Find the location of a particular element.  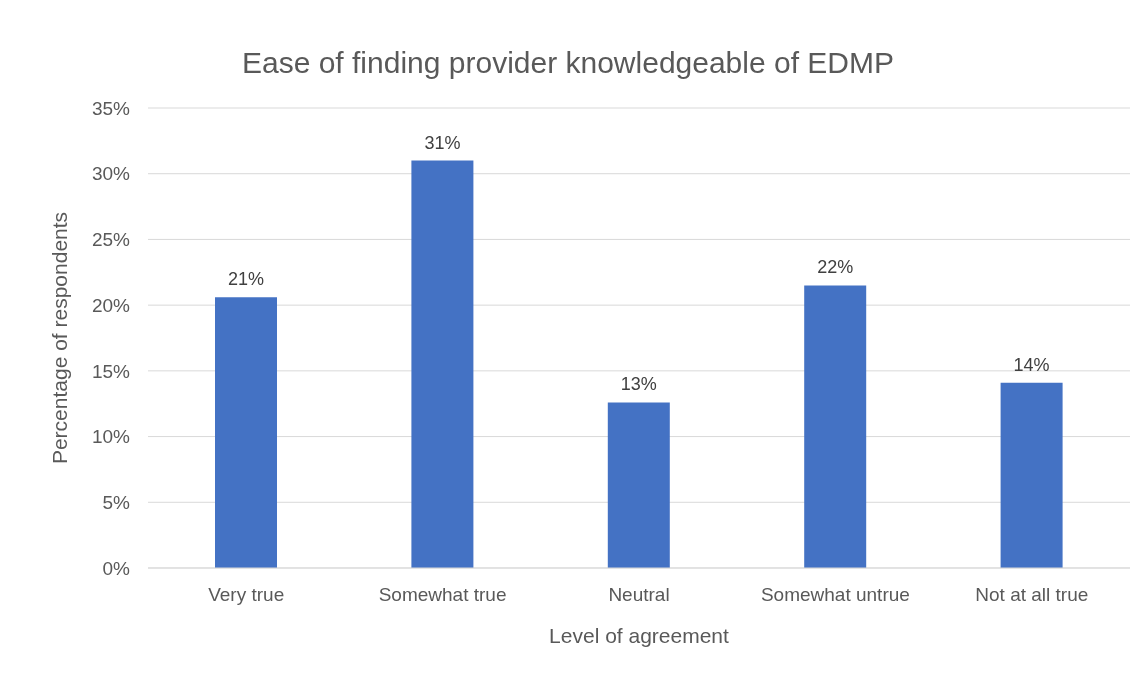

y-tick-label: 20% is located at coordinates (111, 305).